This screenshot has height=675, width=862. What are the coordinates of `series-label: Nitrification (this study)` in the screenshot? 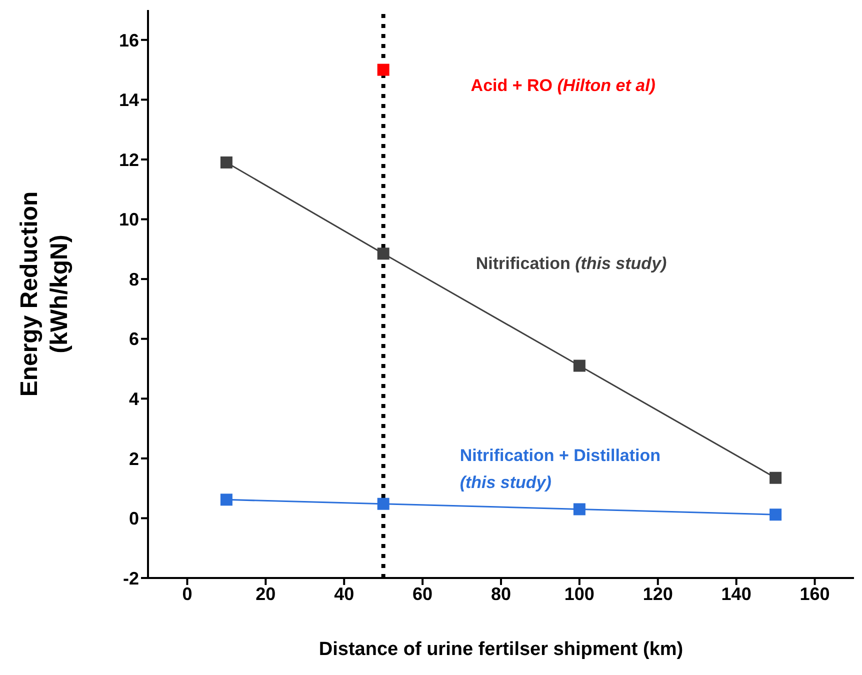 It's located at (571, 263).